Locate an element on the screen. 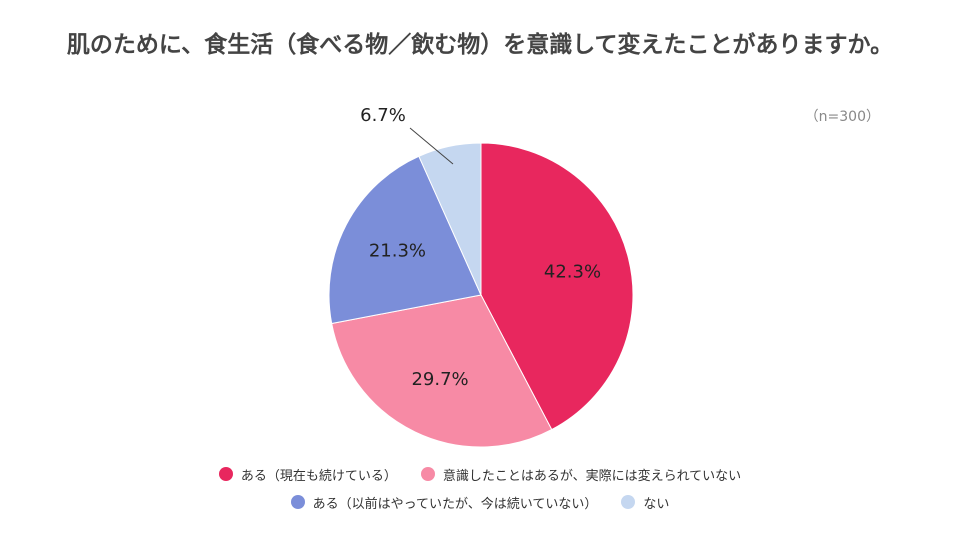 This screenshot has width=960, height=540. data-label-none: 6.7% is located at coordinates (383, 115).